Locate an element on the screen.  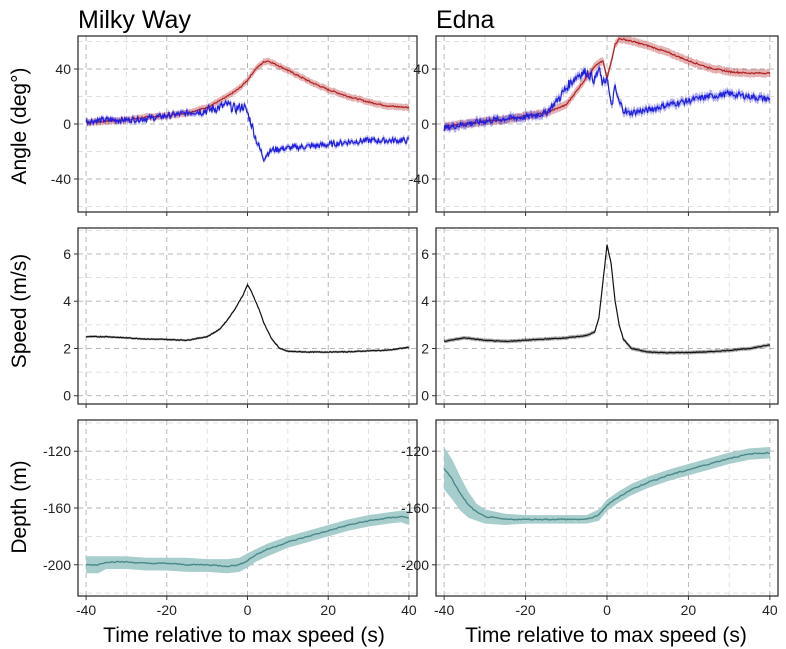
panel-milky-way-angle: -40 0 40 is located at coordinates (234, 125).